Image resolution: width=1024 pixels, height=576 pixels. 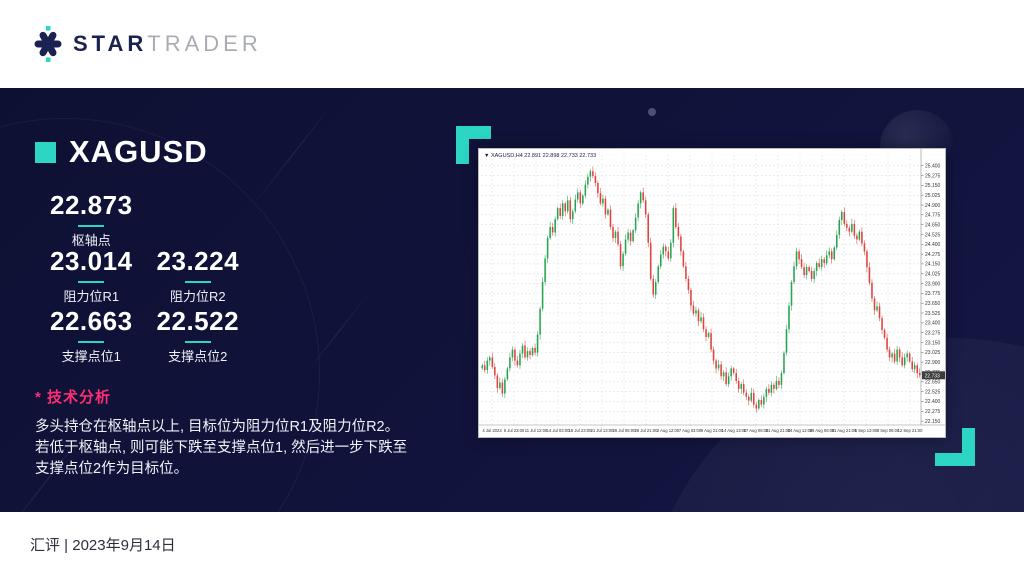 What do you see at coordinates (933, 383) in the screenshot?
I see `svg-text: 22.650` at bounding box center [933, 383].